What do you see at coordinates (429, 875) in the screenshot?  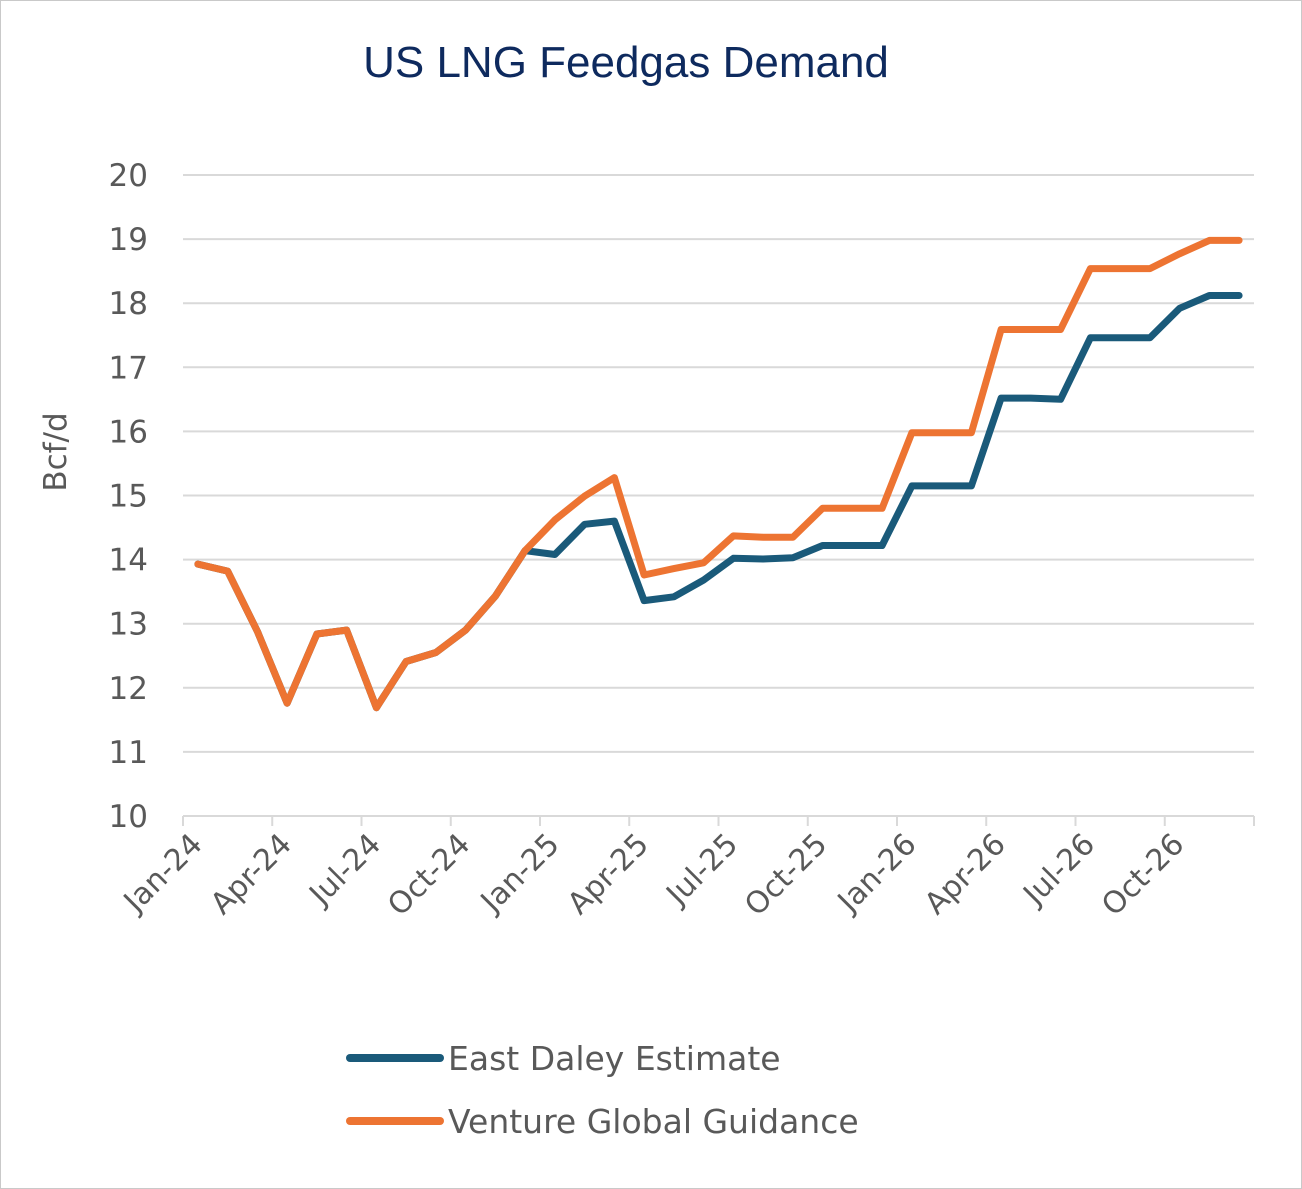 I see `x-tick-label: Oct-24` at bounding box center [429, 875].